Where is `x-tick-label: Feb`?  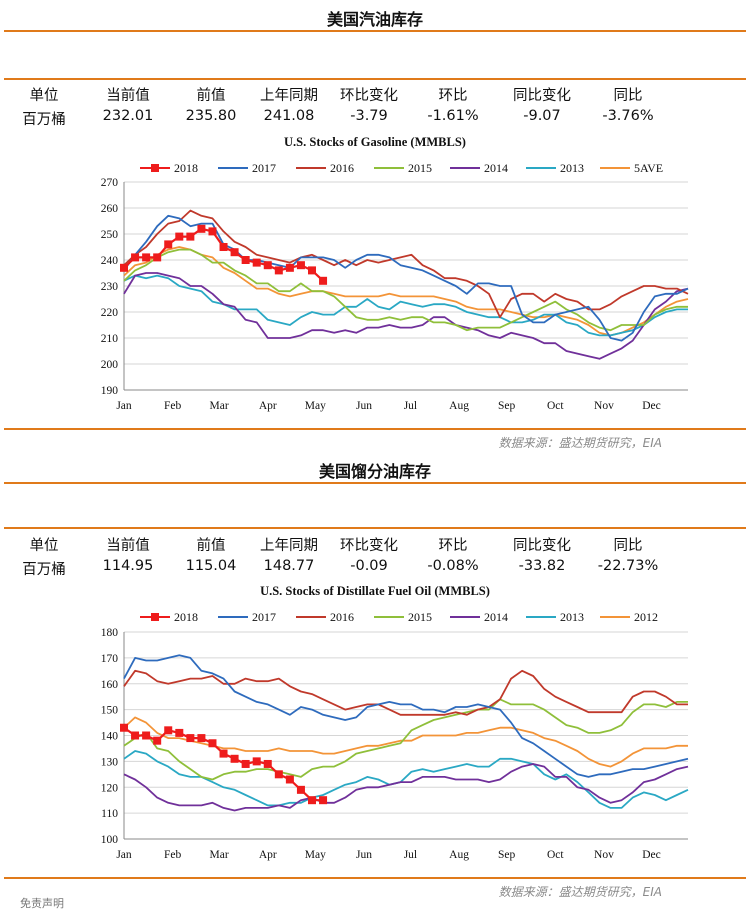
x-tick-label: Feb is located at coordinates (173, 406).